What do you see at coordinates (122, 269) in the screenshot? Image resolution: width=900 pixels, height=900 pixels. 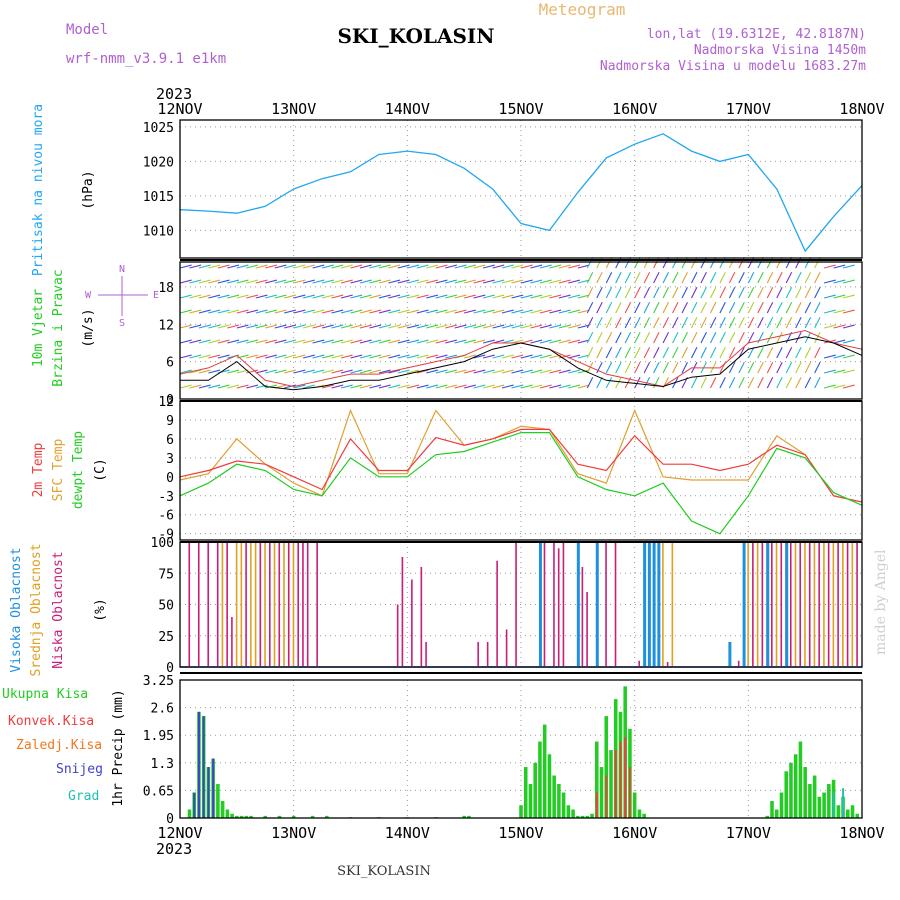 I see `compass-n: N` at bounding box center [122, 269].